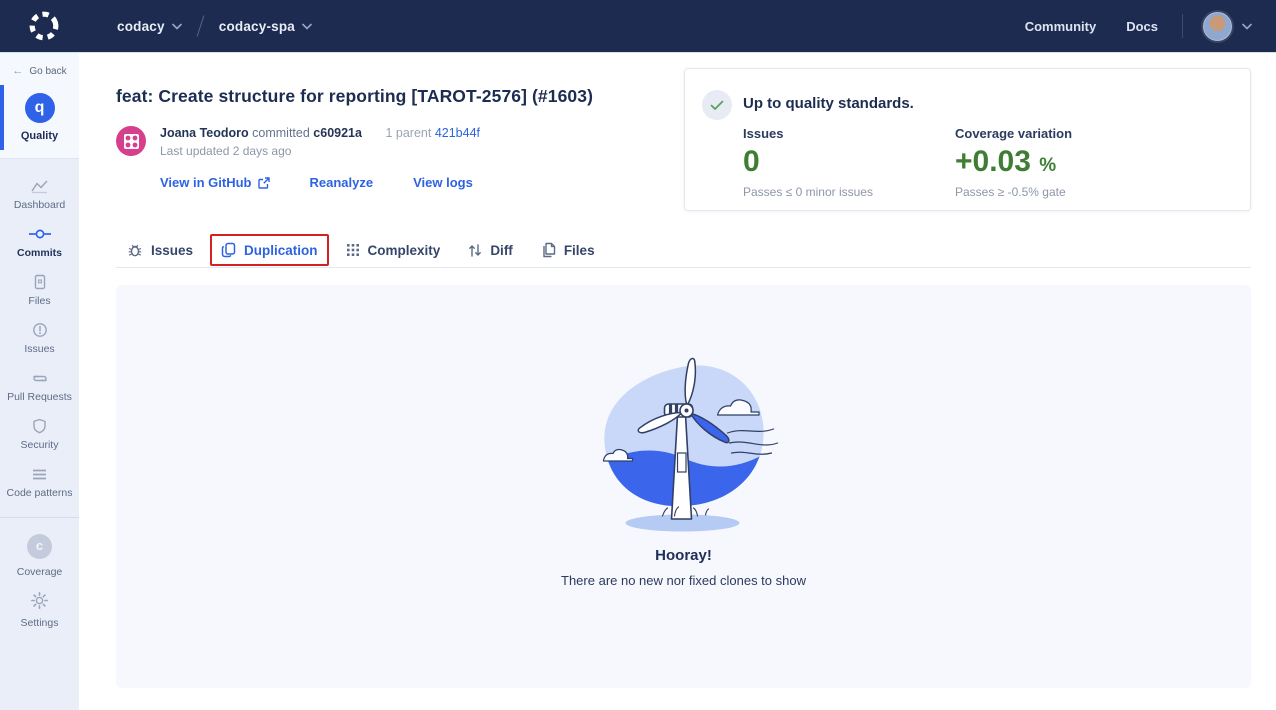  Describe the element at coordinates (39, 340) in the screenshot. I see `sidebar-item-issues: Issues` at that location.